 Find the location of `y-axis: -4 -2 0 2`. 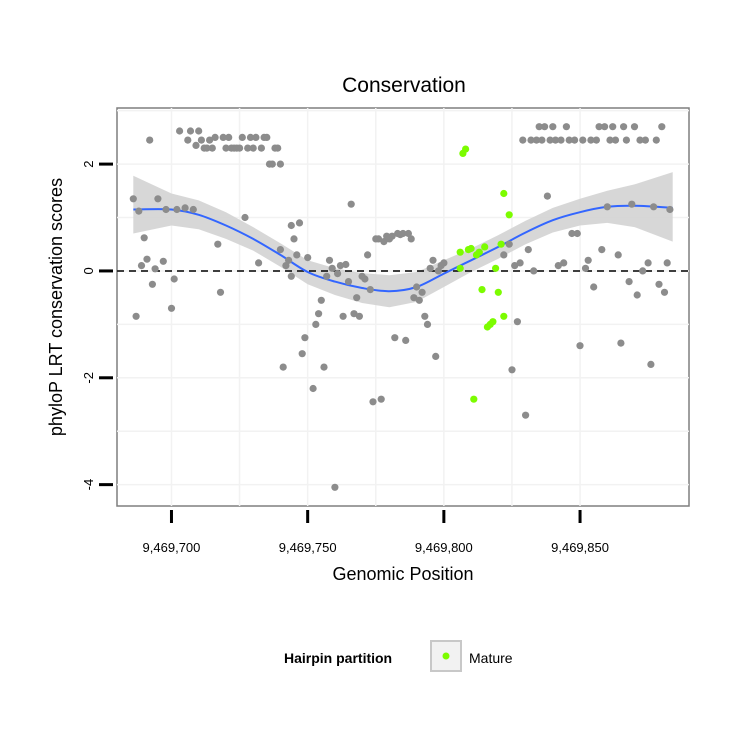

y-axis: -4 -2 0 2 is located at coordinates (97, 325).